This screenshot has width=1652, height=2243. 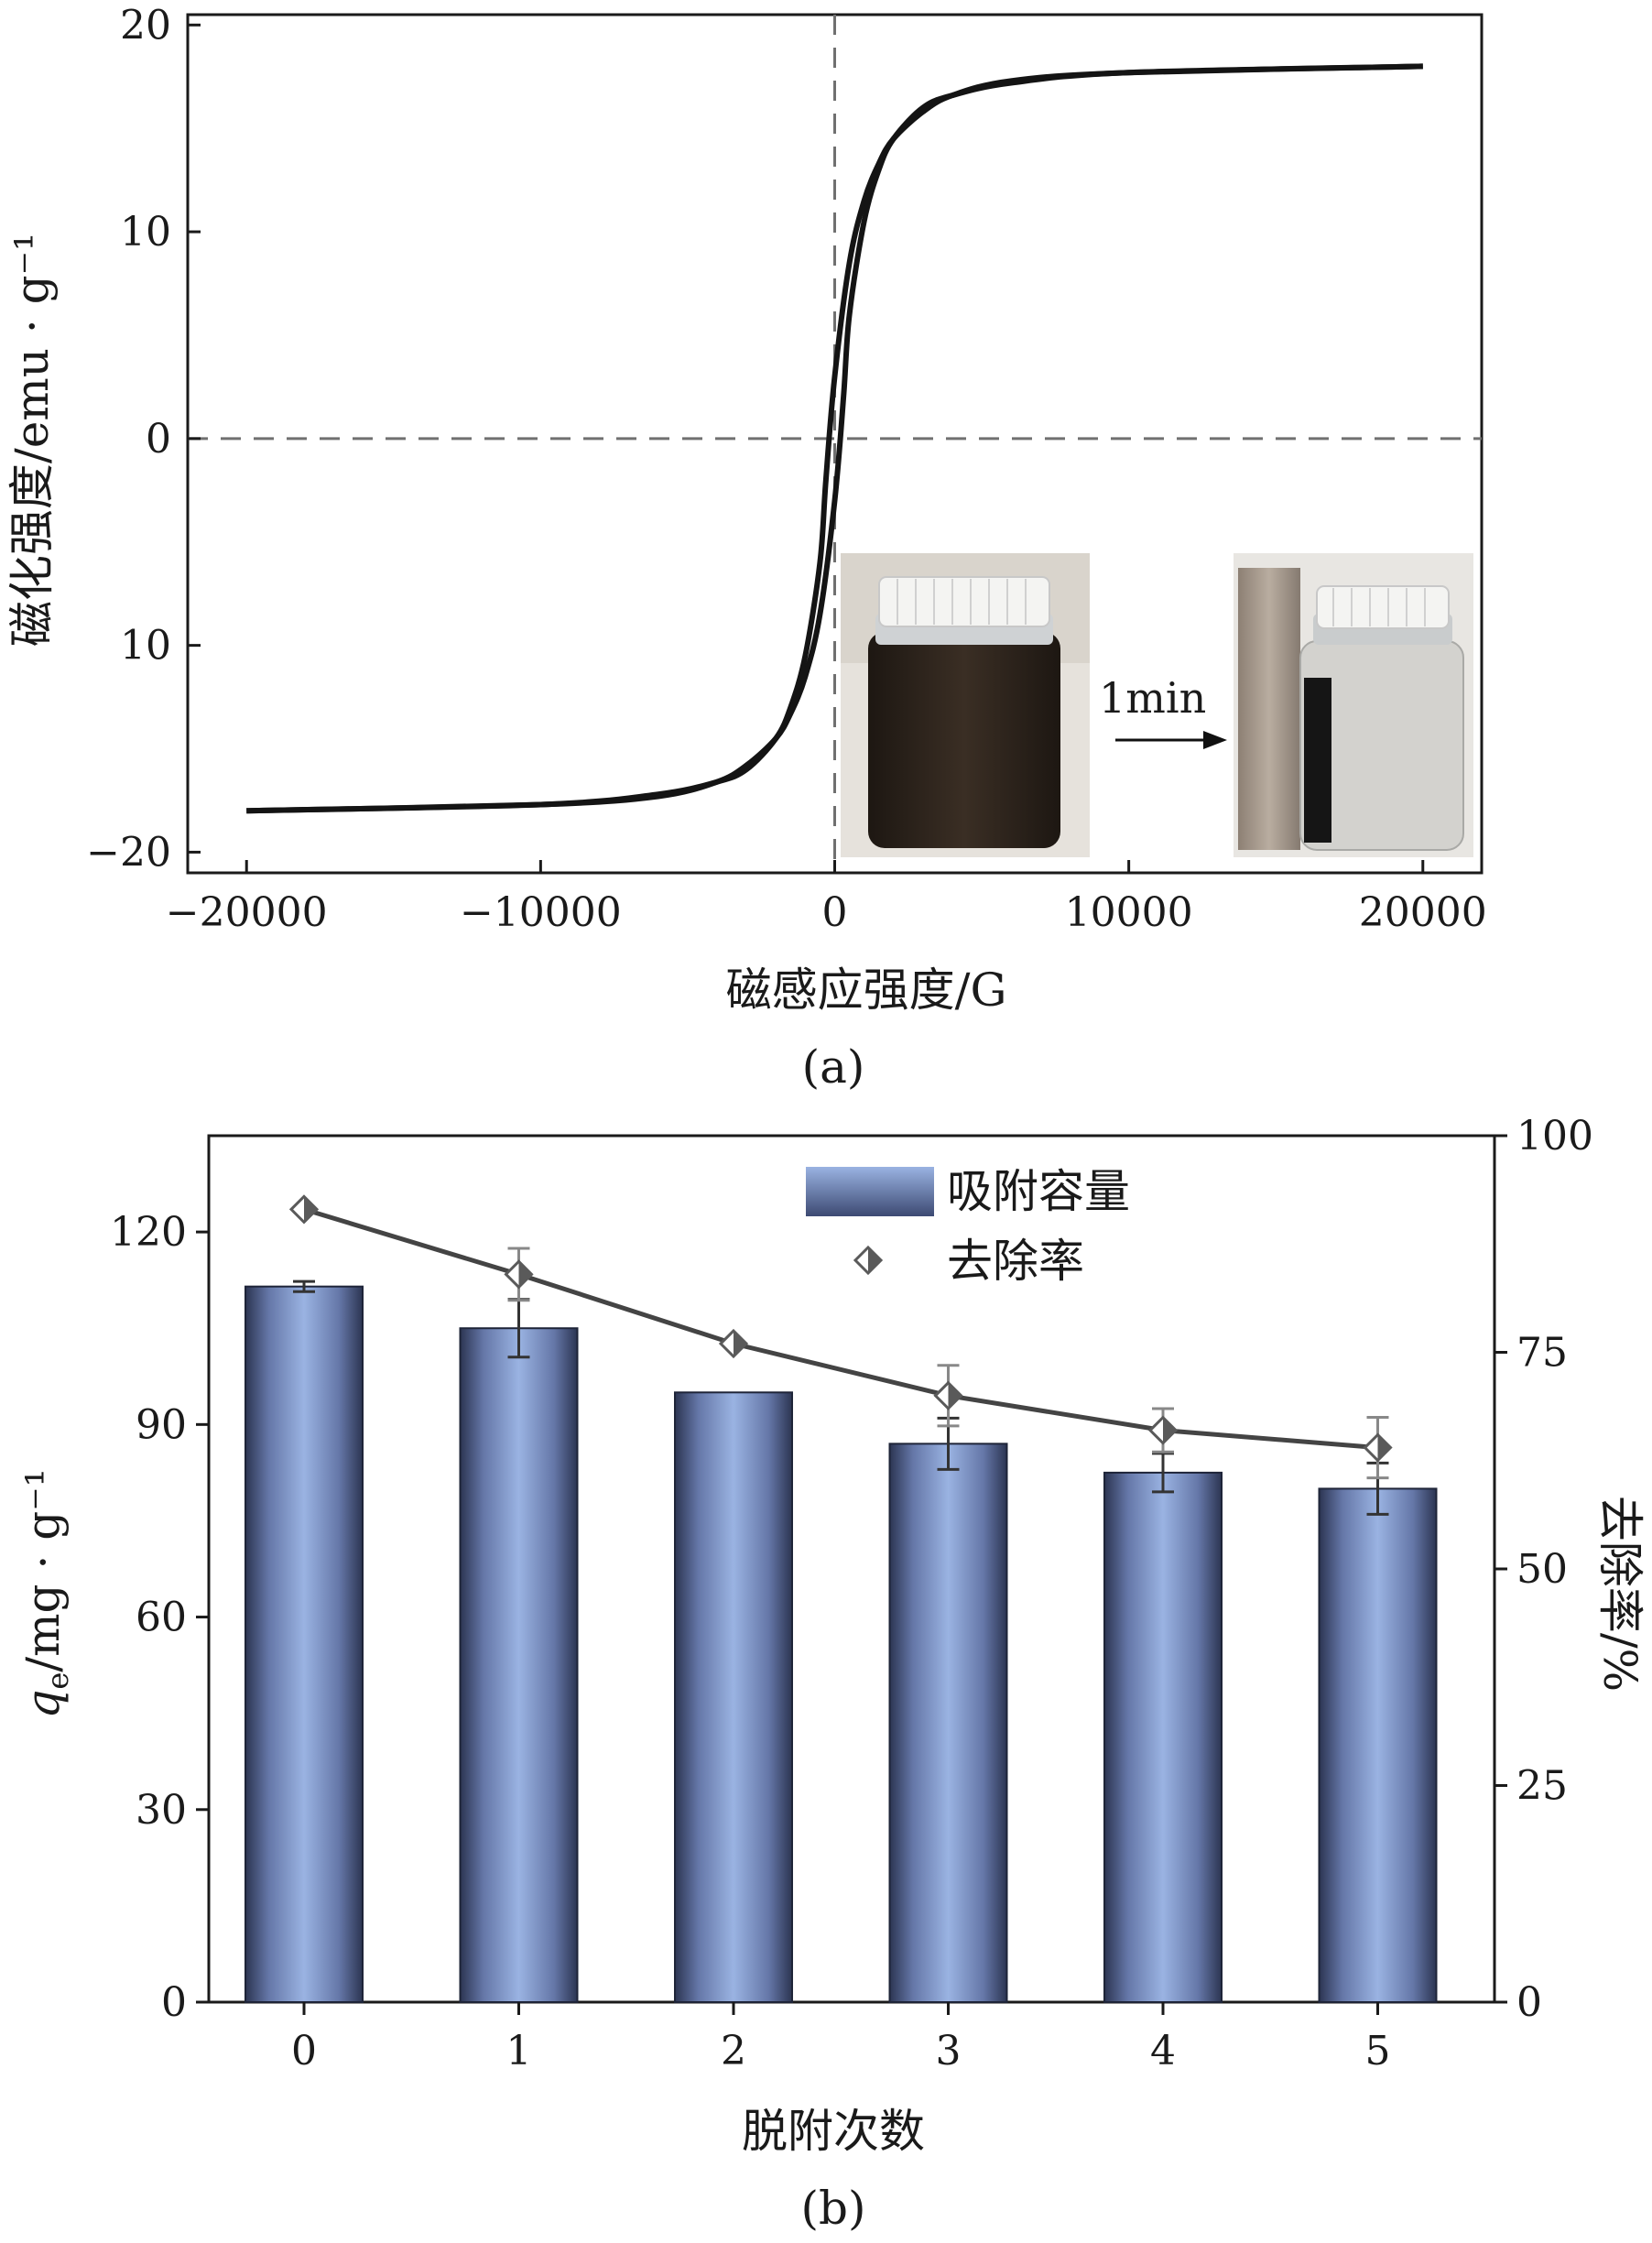 What do you see at coordinates (129, 853) in the screenshot?
I see `y-tick-label: −20` at bounding box center [129, 853].